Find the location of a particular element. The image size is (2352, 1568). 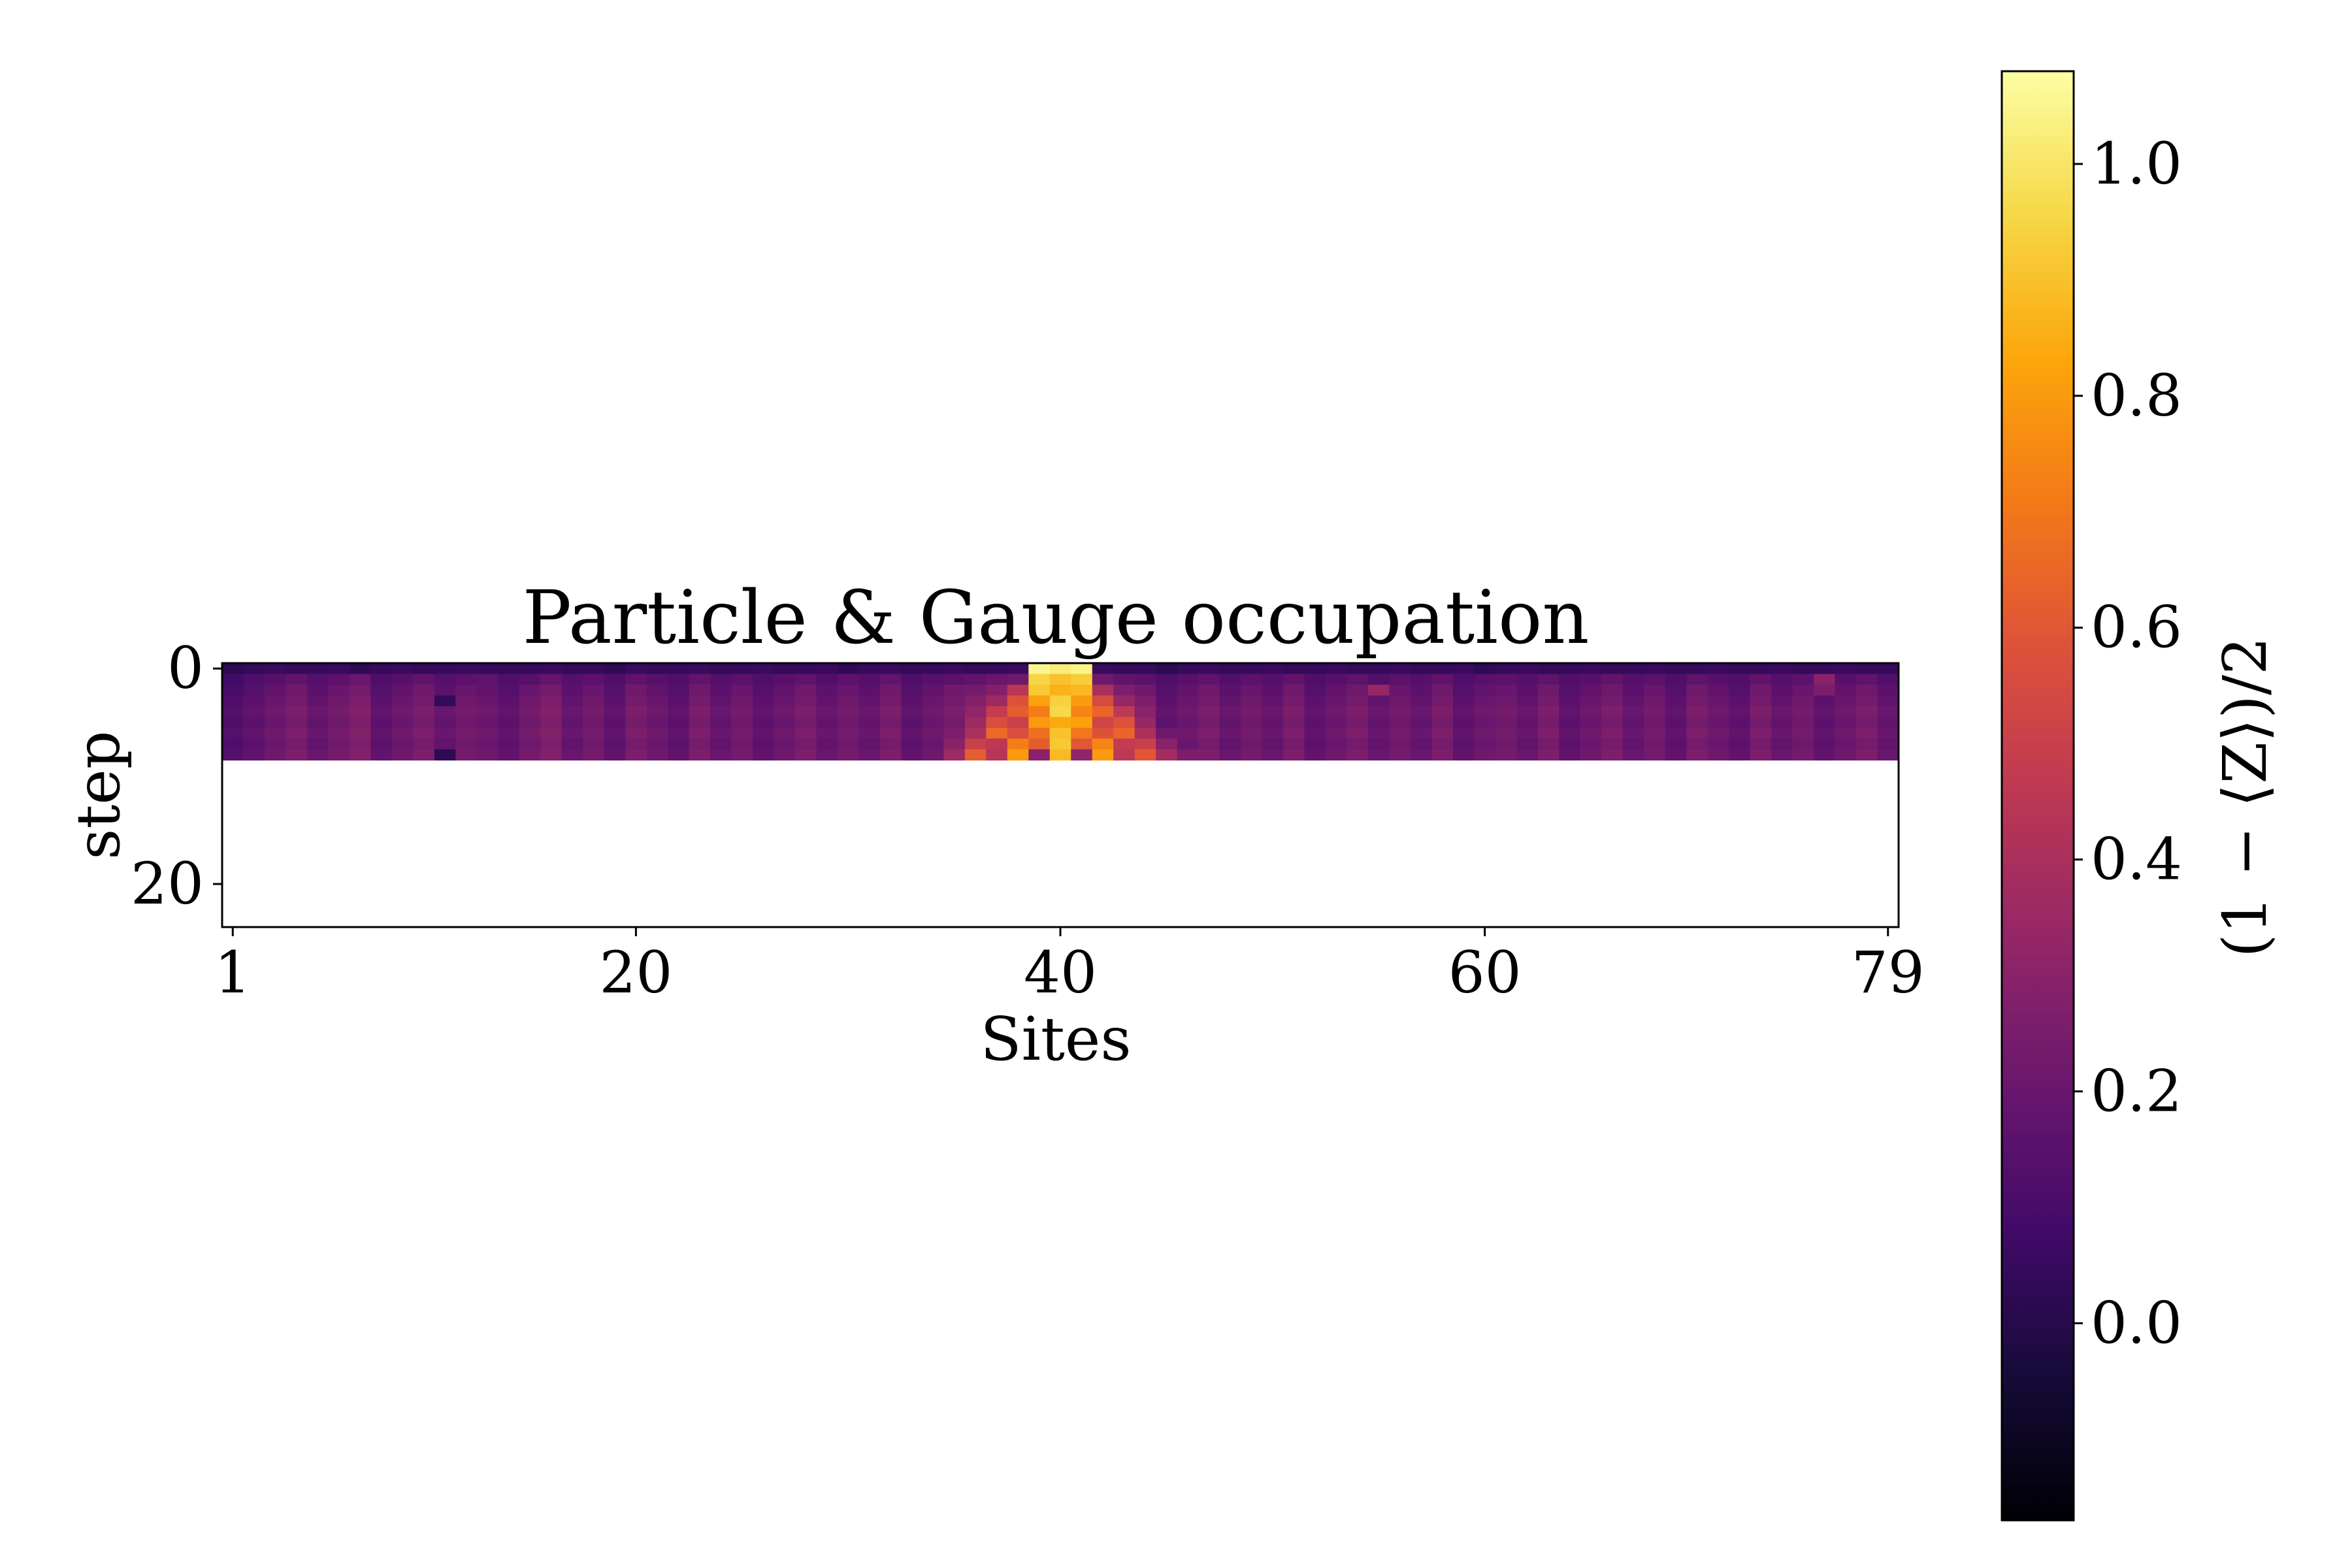

heatmap-cells is located at coordinates (1060, 712).